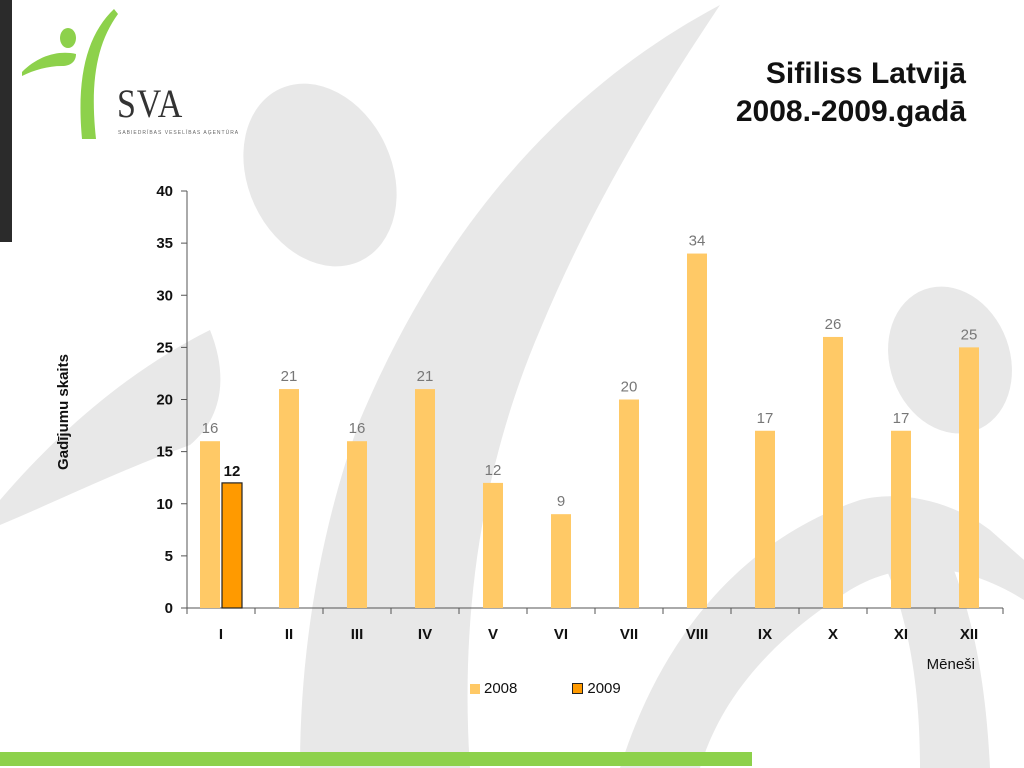 The width and height of the screenshot is (1024, 768). What do you see at coordinates (357, 634) in the screenshot?
I see `x-tick-label-III: III` at bounding box center [357, 634].